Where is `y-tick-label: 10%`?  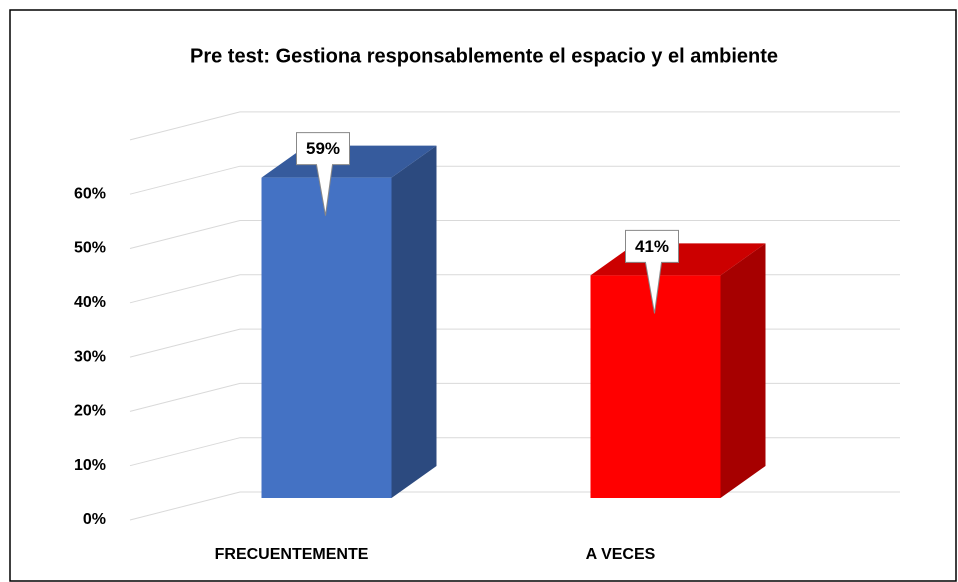 y-tick-label: 10% is located at coordinates (90, 465).